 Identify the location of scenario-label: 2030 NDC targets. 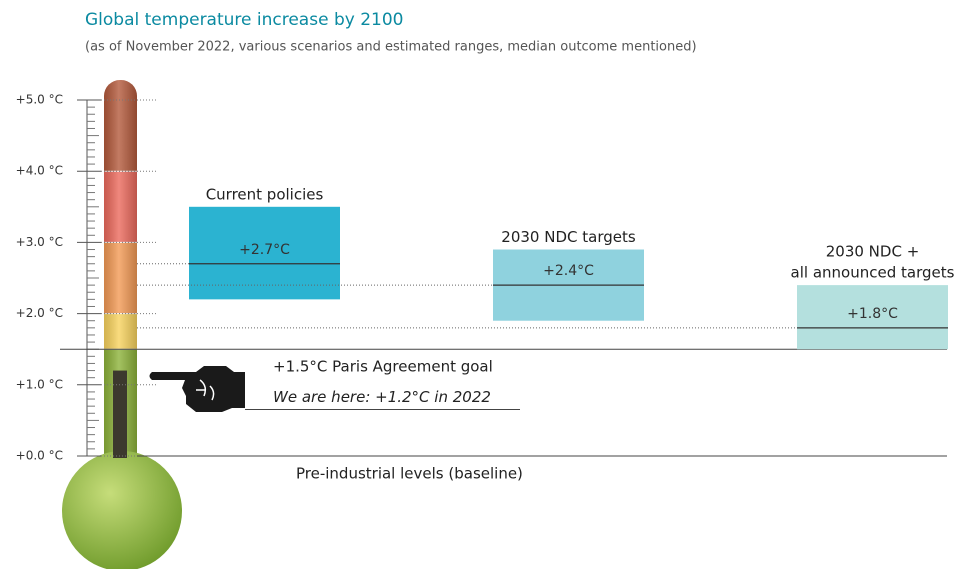
(568, 237).